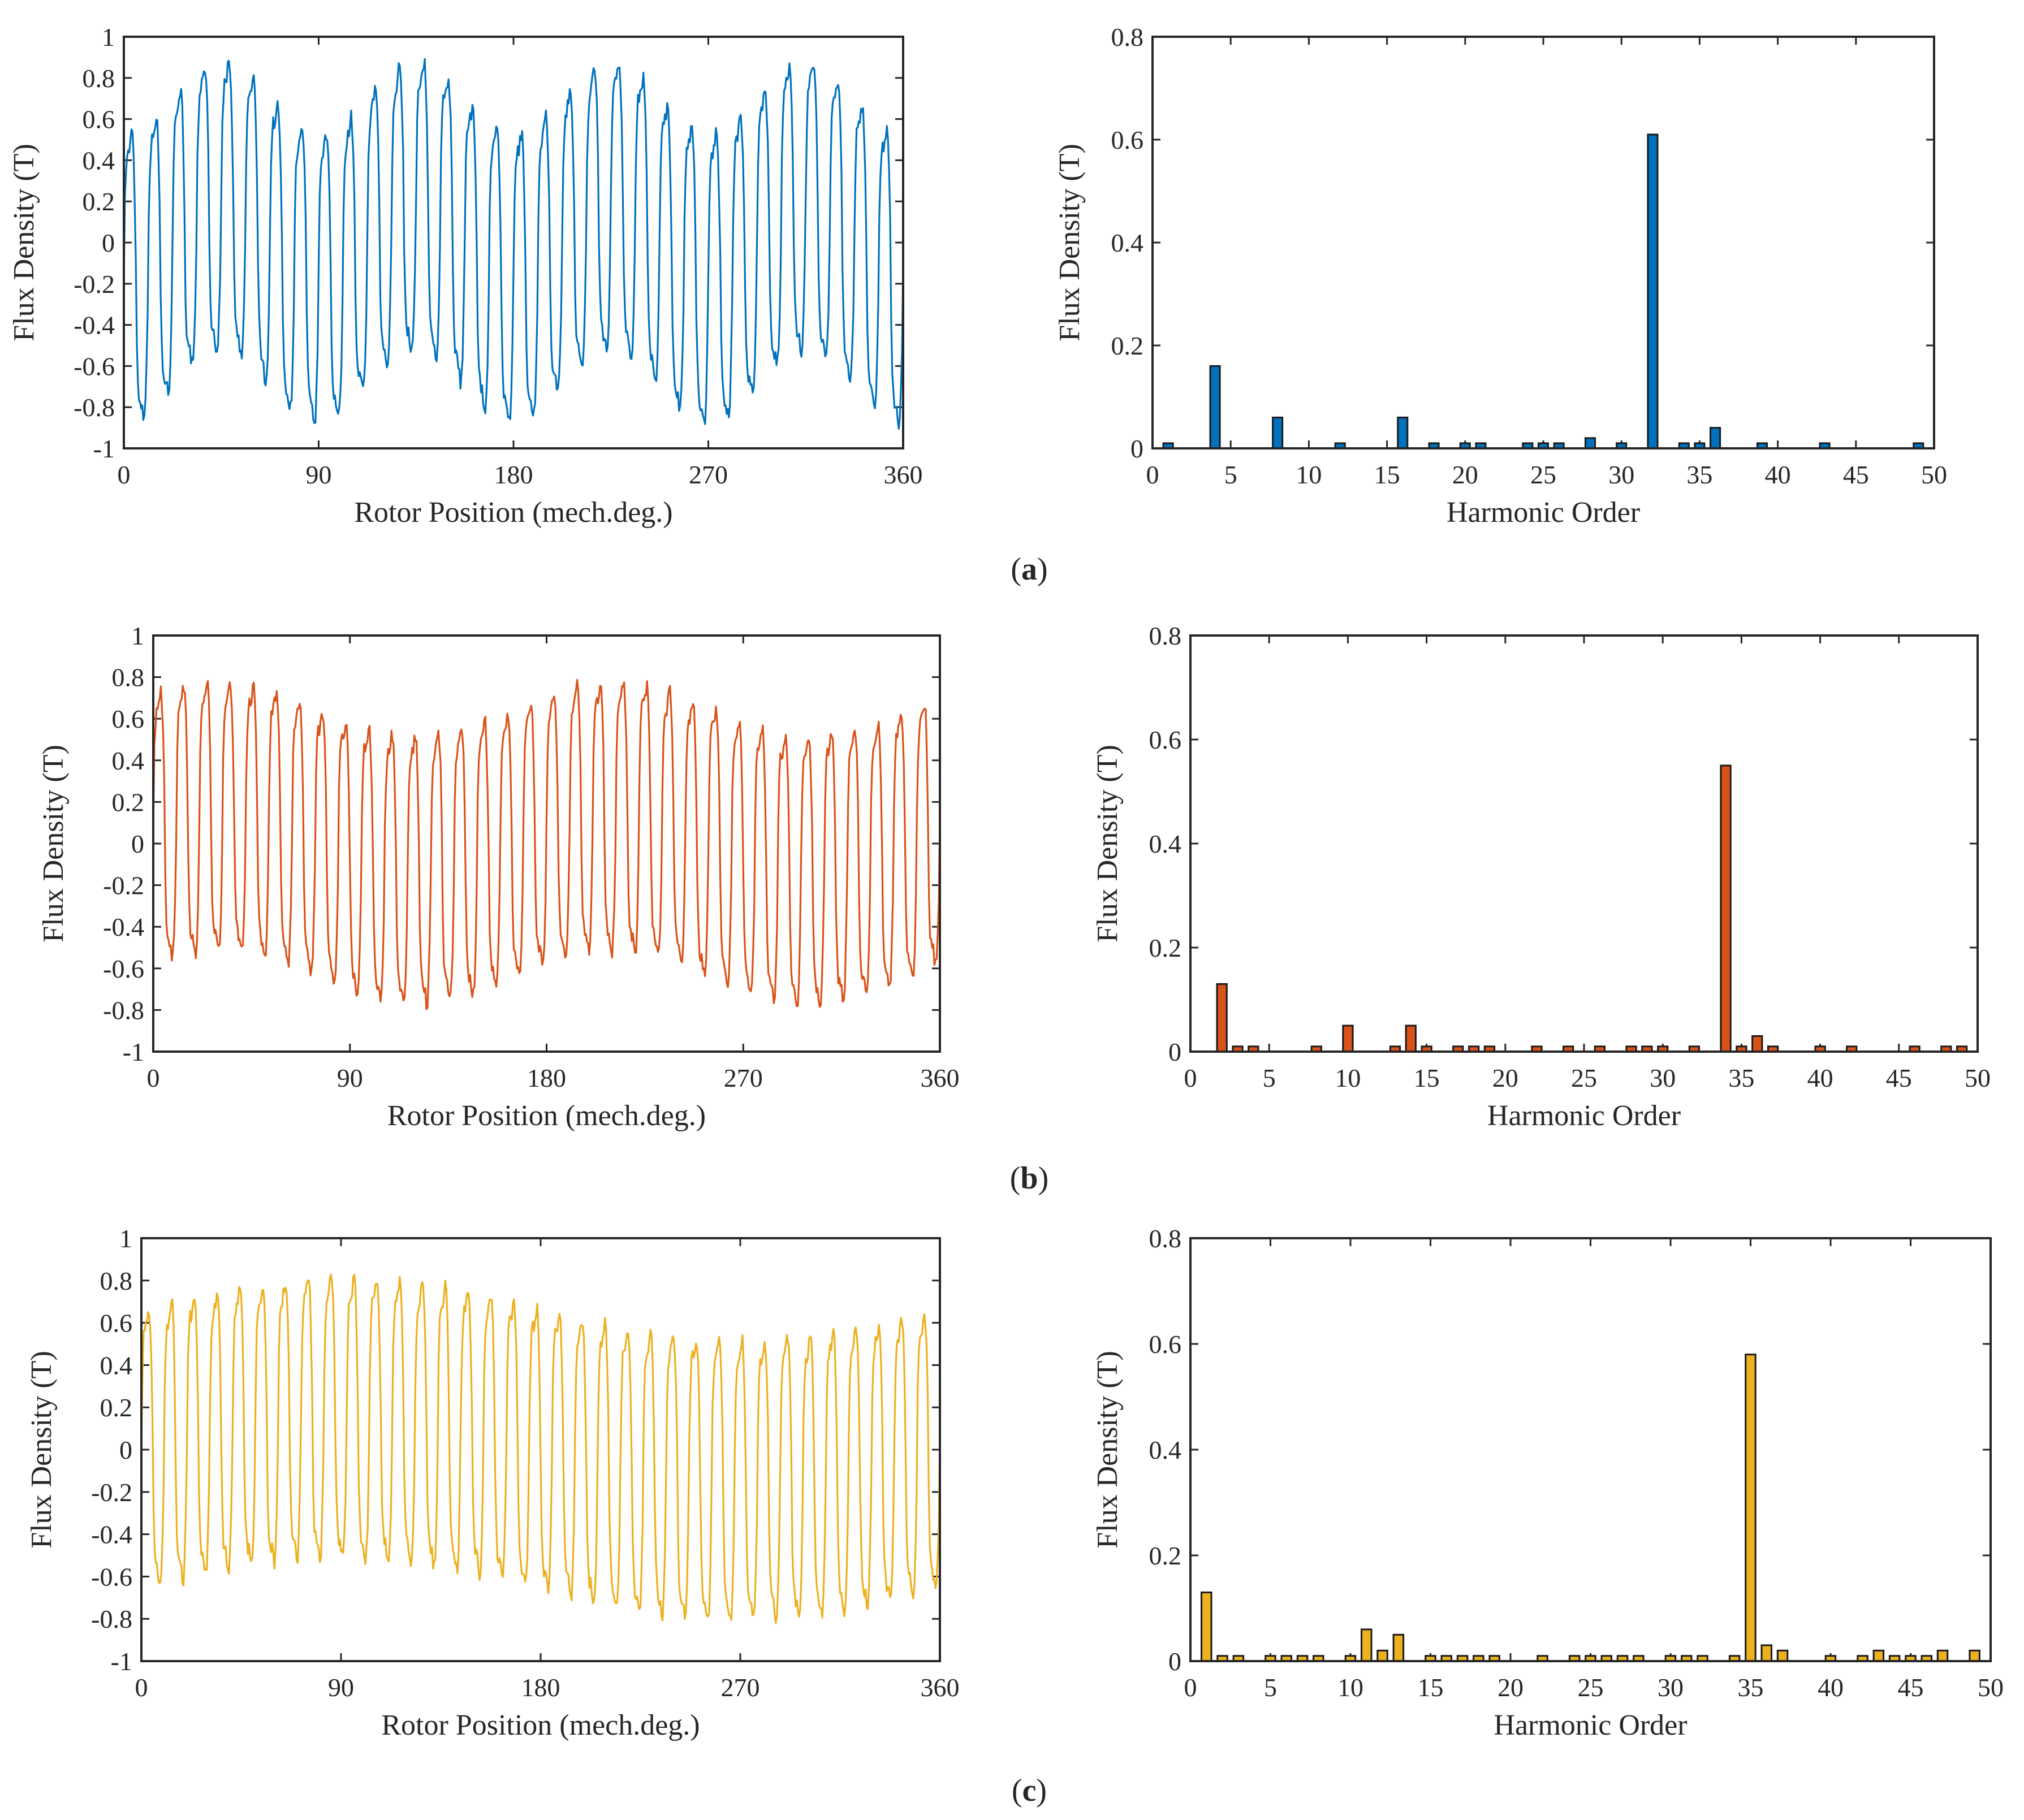 This screenshot has height=1820, width=2024. Describe the element at coordinates (1029, 1178) in the screenshot. I see `panel-label-b-letter: b` at that location.